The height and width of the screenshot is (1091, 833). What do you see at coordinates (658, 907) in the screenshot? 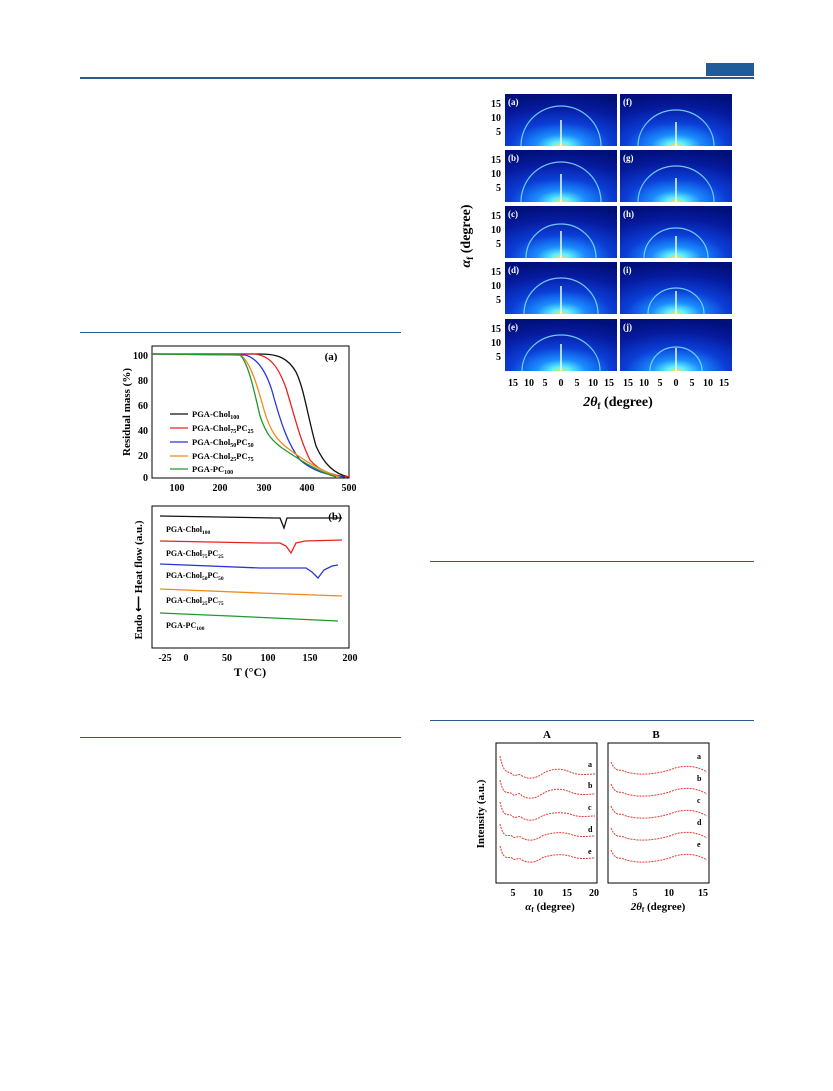
I see `profile-x-axis-label-b: 2θf (degree)` at bounding box center [658, 907].